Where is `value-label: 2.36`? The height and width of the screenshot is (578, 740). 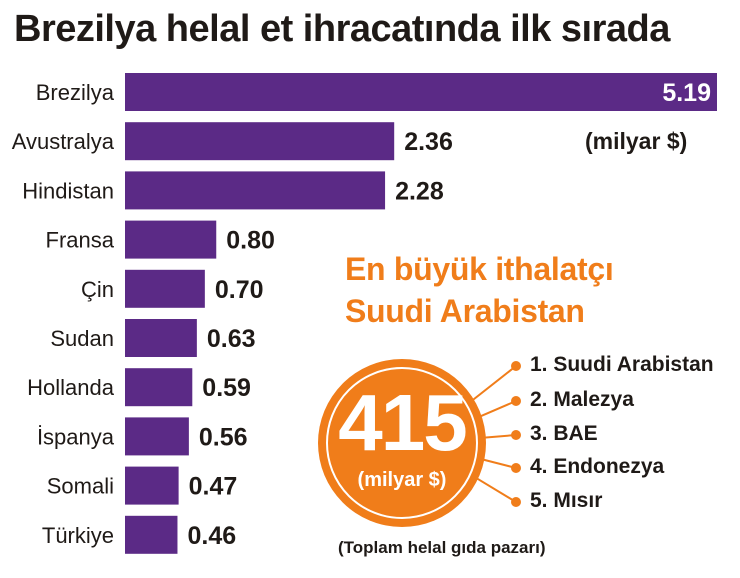
value-label: 2.36 is located at coordinates (428, 142).